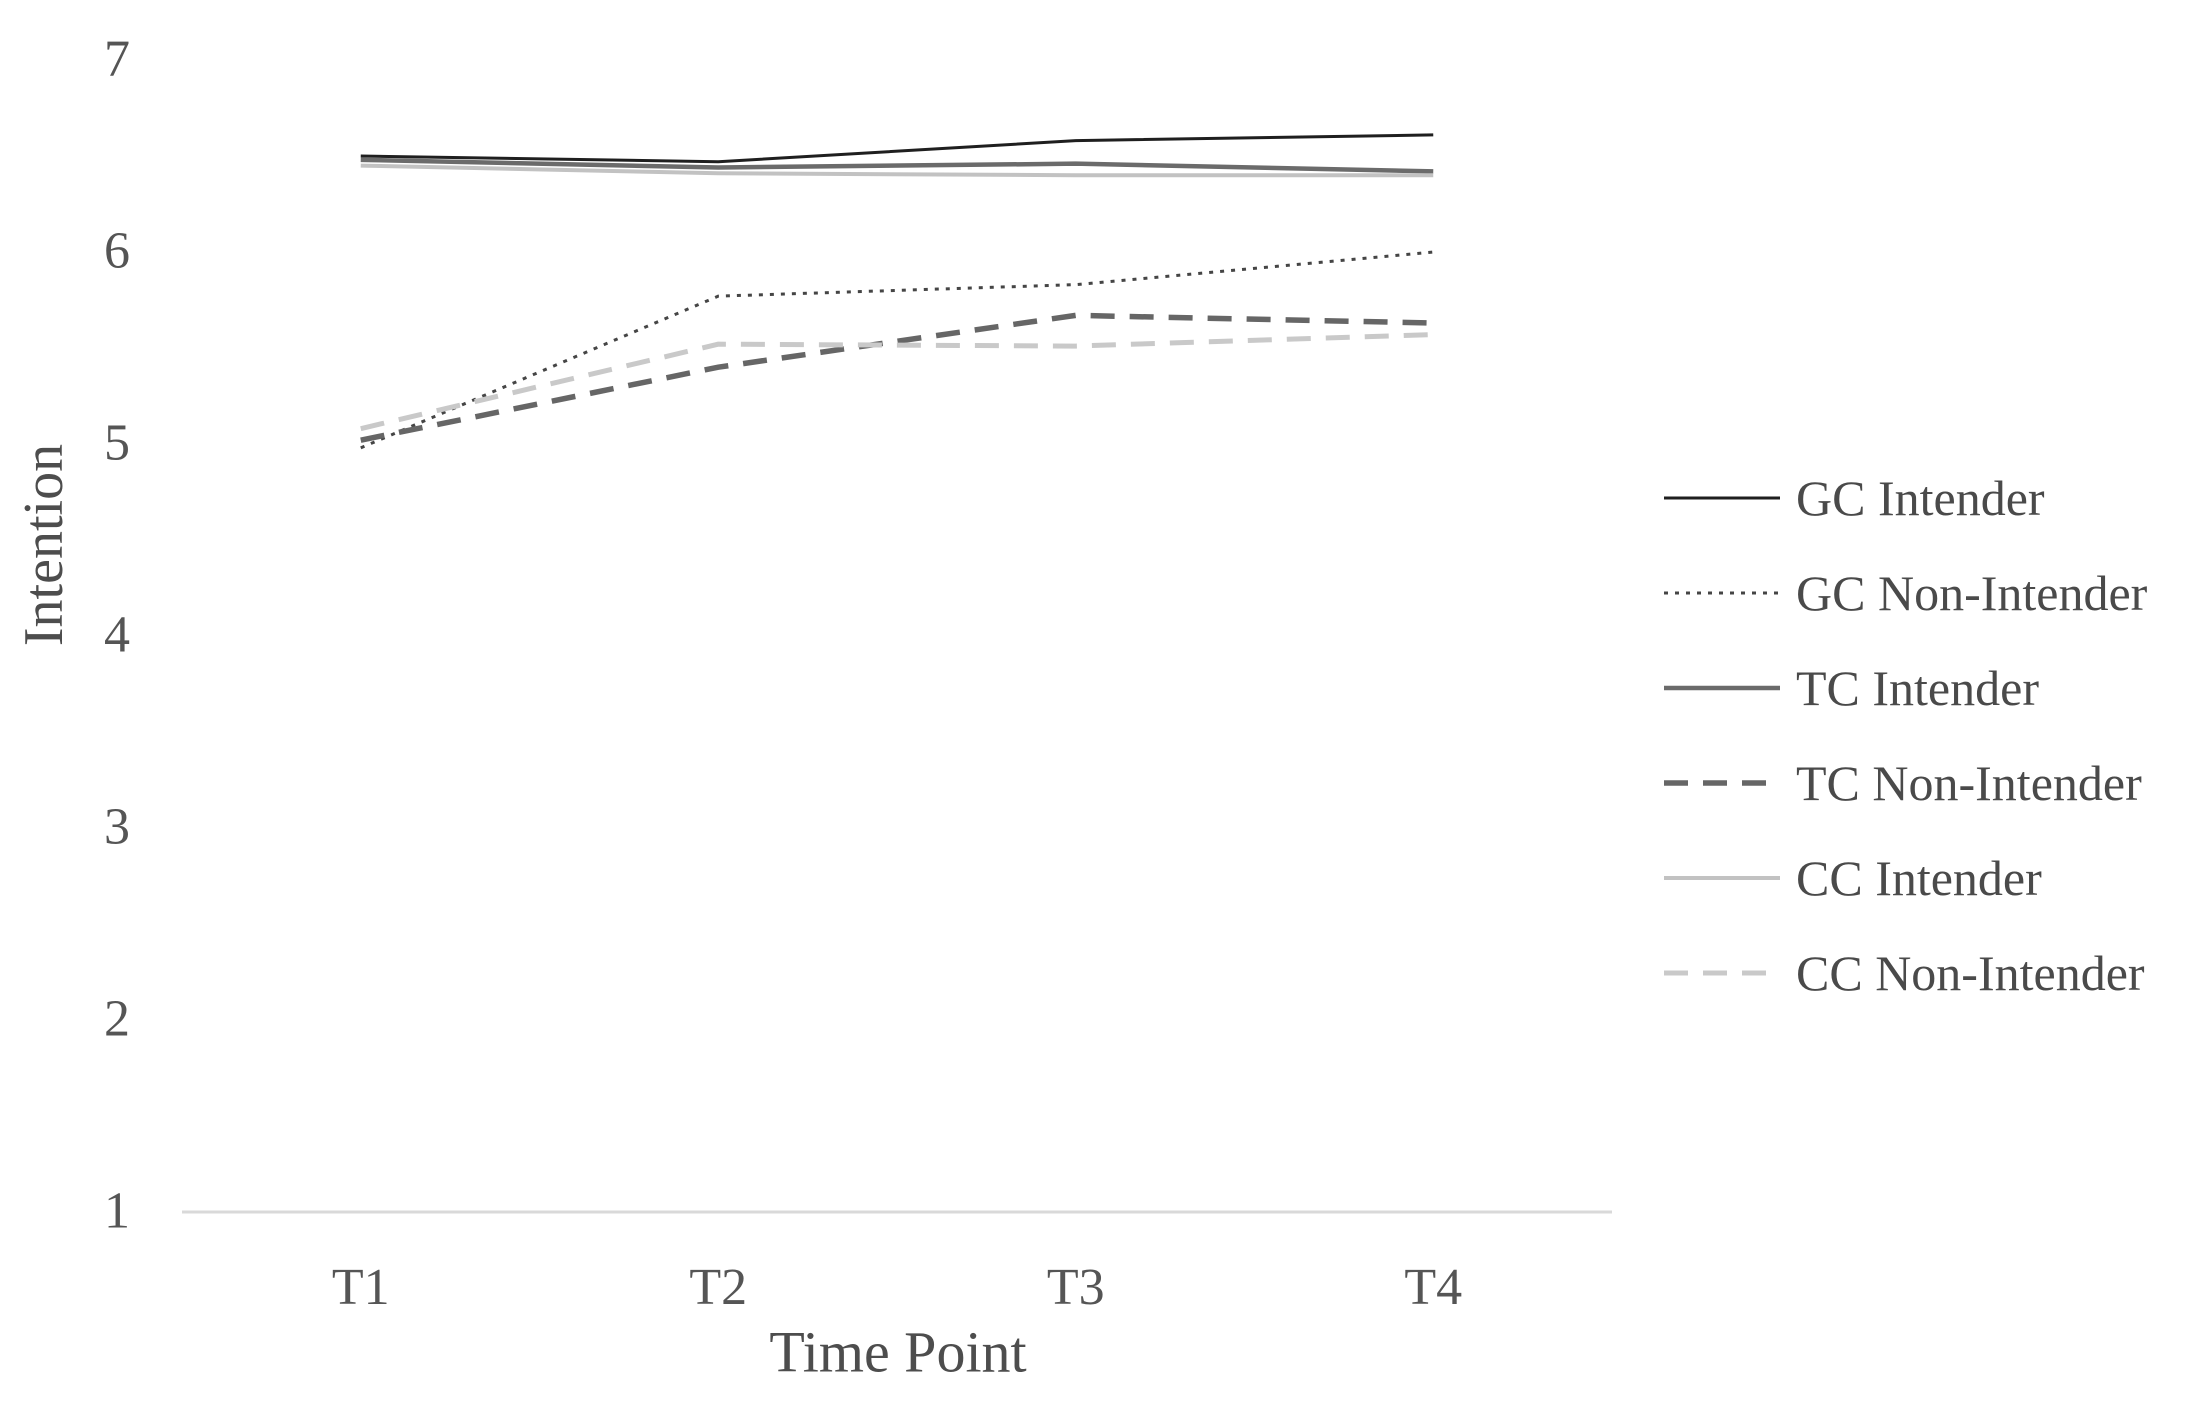 This screenshot has width=2212, height=1420. I want to click on legend-label: GC Intender, so click(1920, 497).